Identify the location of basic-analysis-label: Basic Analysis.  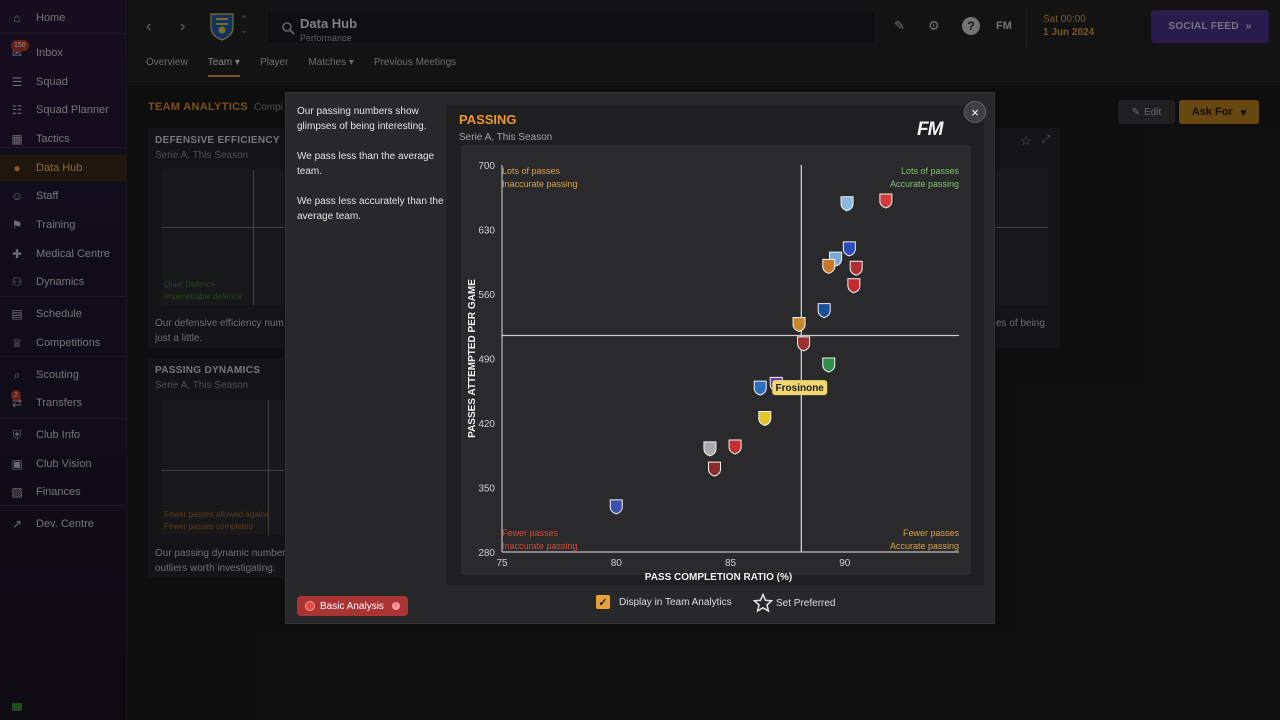
(352, 606).